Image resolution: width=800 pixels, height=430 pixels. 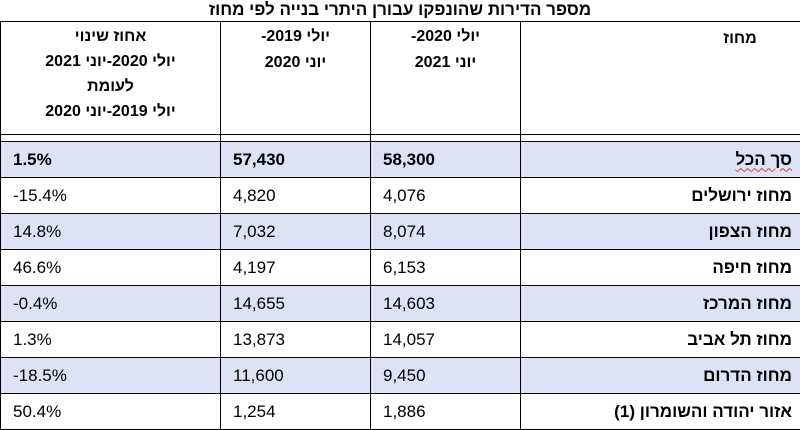 I want to click on value-2021: 58,300, so click(x=446, y=160).